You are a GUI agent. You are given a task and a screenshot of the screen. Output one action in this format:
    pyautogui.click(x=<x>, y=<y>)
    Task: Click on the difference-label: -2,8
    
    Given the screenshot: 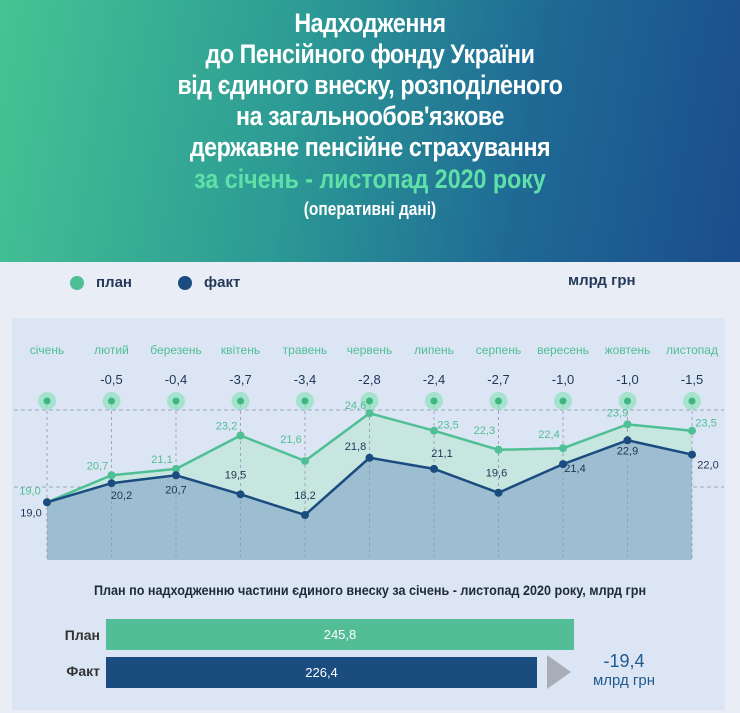 What is the action you would take?
    pyautogui.click(x=369, y=379)
    